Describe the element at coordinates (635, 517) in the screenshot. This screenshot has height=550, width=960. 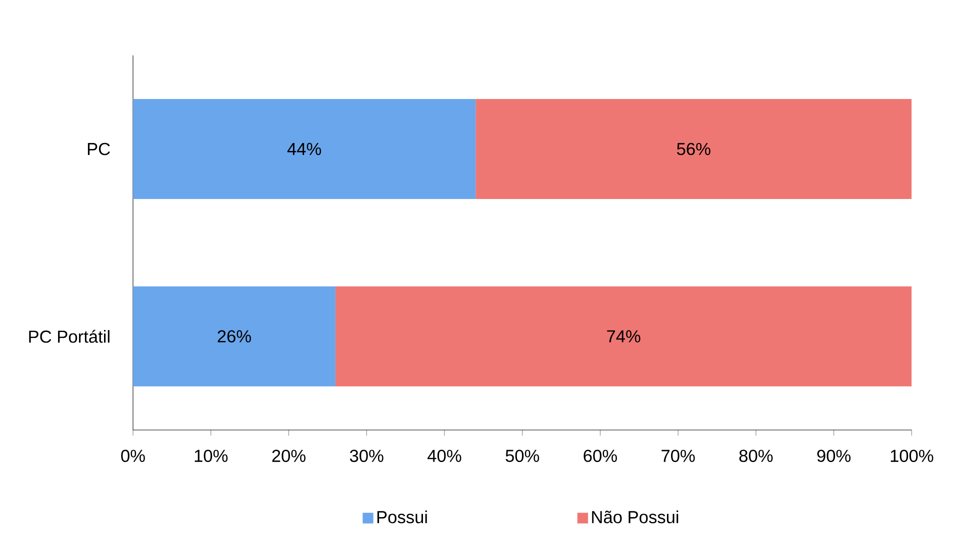
I see `legend-label: Não Possui` at that location.